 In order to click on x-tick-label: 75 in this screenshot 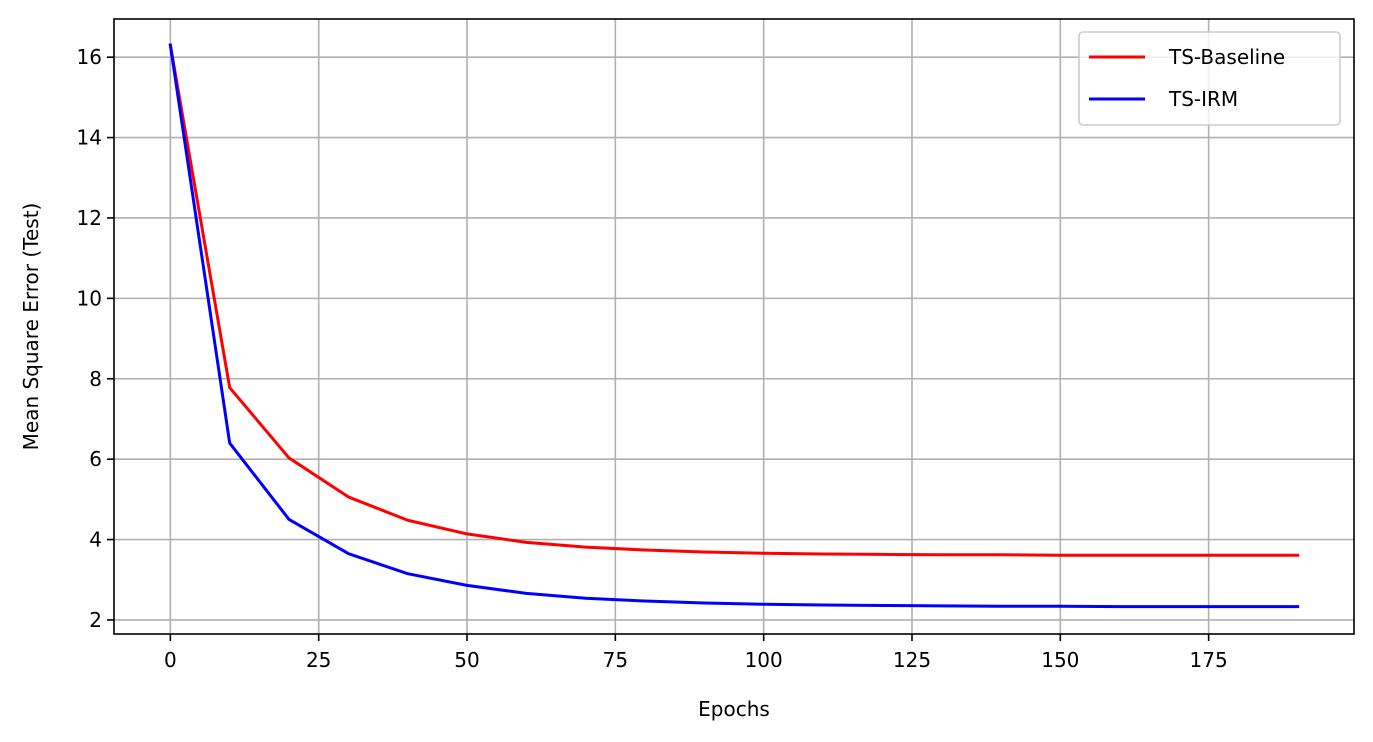, I will do `click(615, 660)`.